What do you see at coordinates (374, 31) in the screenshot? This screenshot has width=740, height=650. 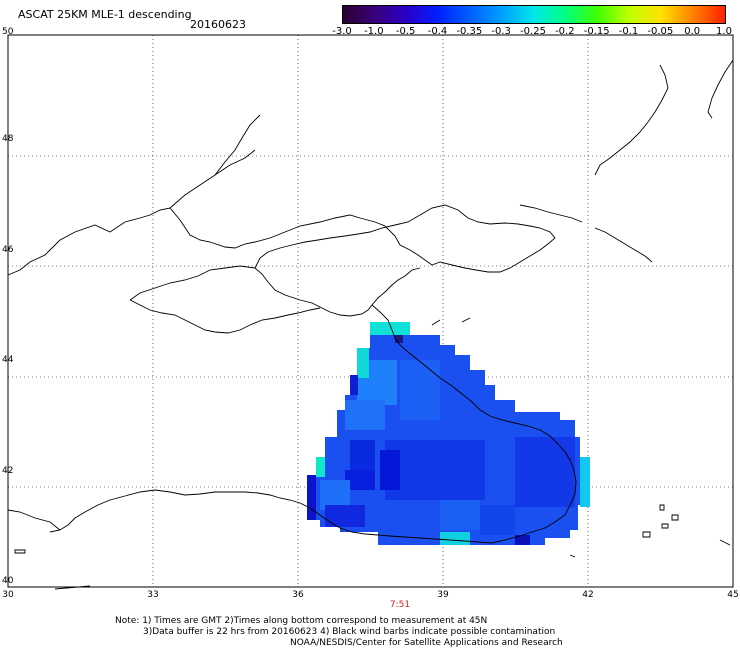 I see `colorbar-tick-label: -1.0` at bounding box center [374, 31].